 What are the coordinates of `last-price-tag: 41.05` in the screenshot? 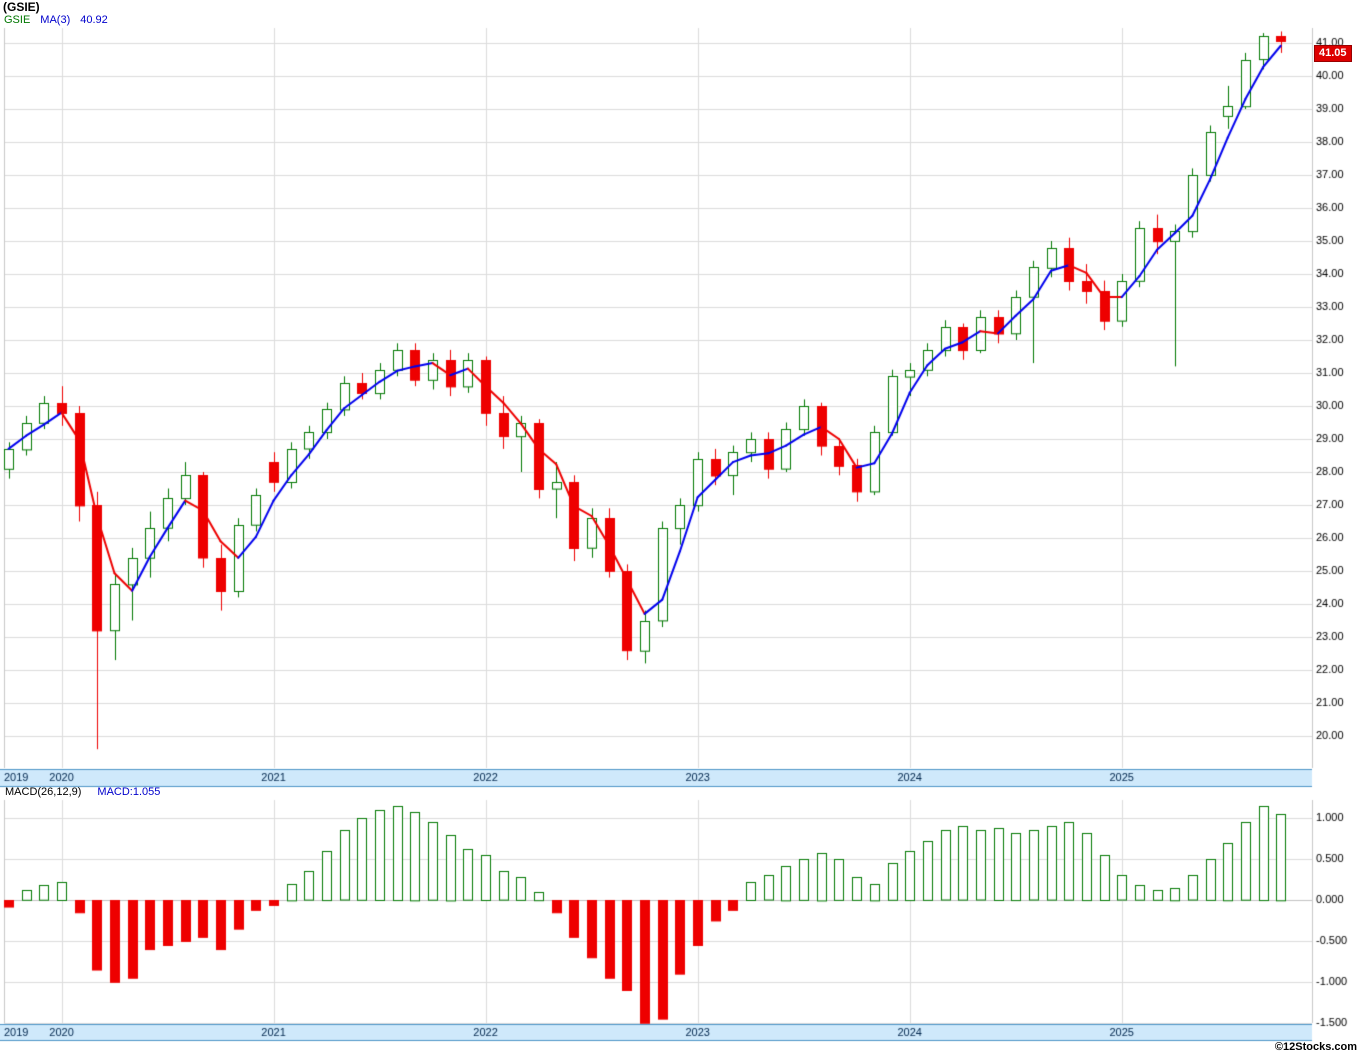 It's located at (1333, 53).